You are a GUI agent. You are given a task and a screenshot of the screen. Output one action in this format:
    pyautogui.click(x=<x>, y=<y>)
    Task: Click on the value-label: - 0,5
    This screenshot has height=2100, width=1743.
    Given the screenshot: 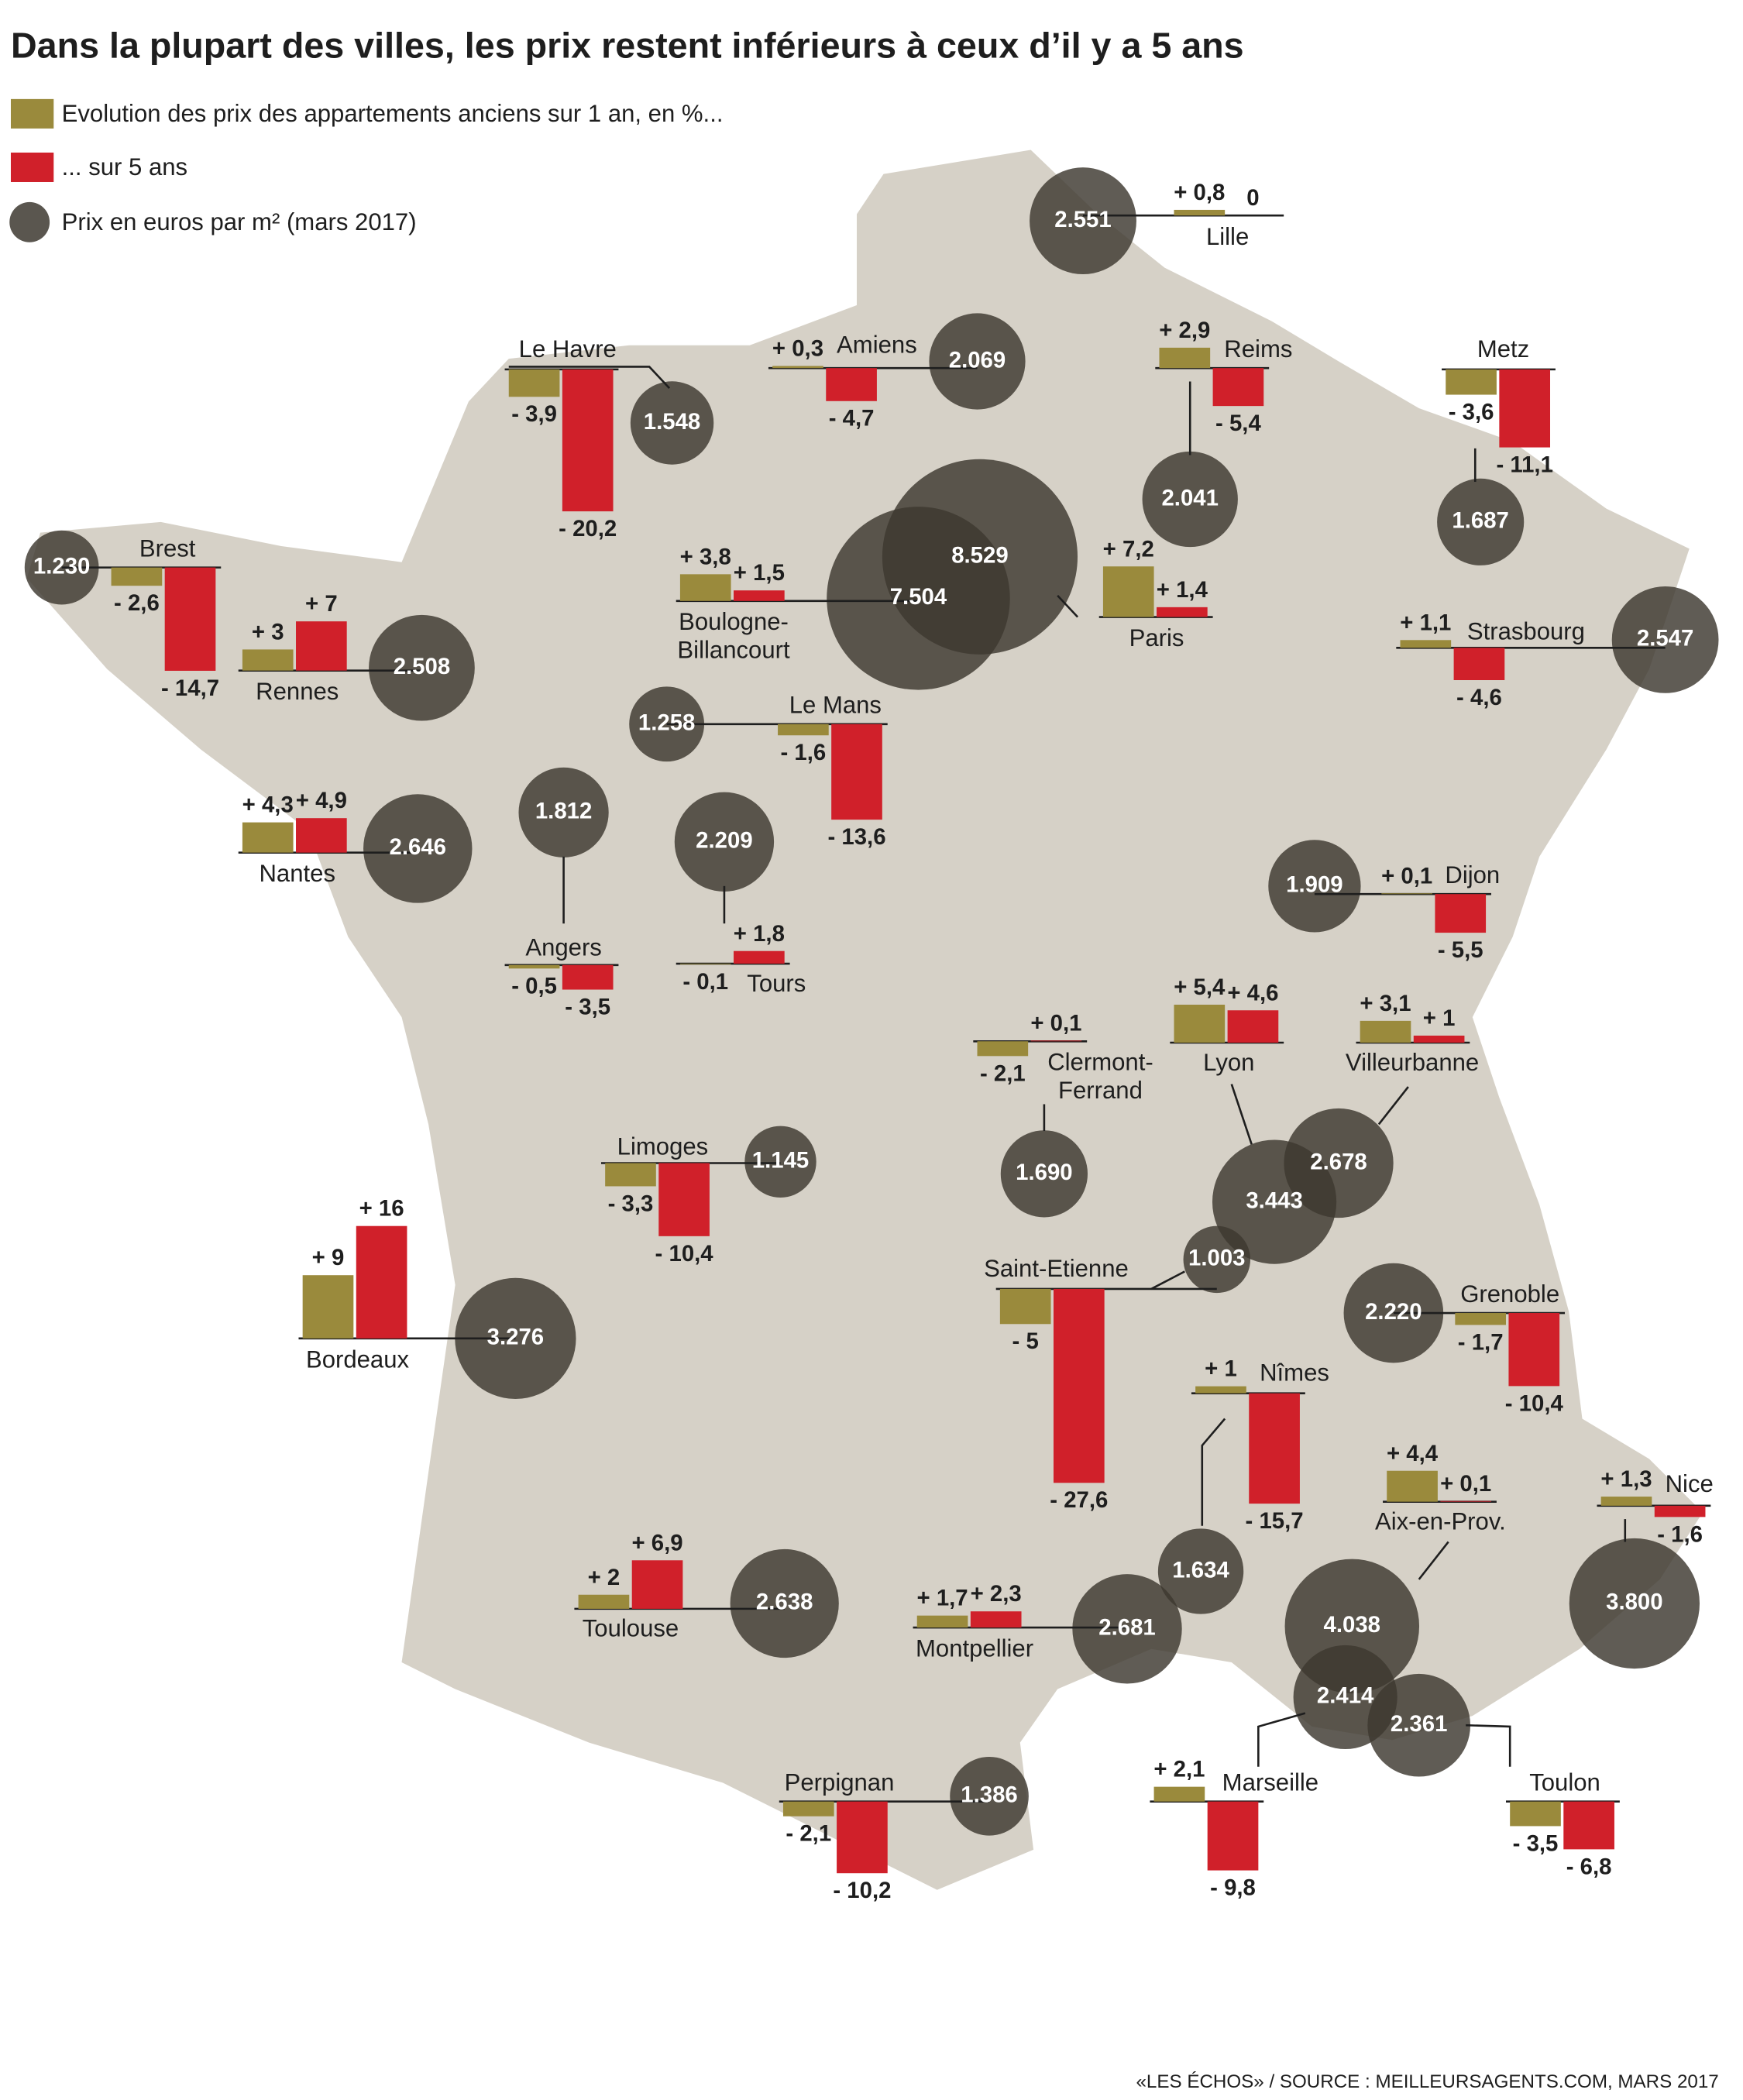 What is the action you would take?
    pyautogui.click(x=534, y=985)
    